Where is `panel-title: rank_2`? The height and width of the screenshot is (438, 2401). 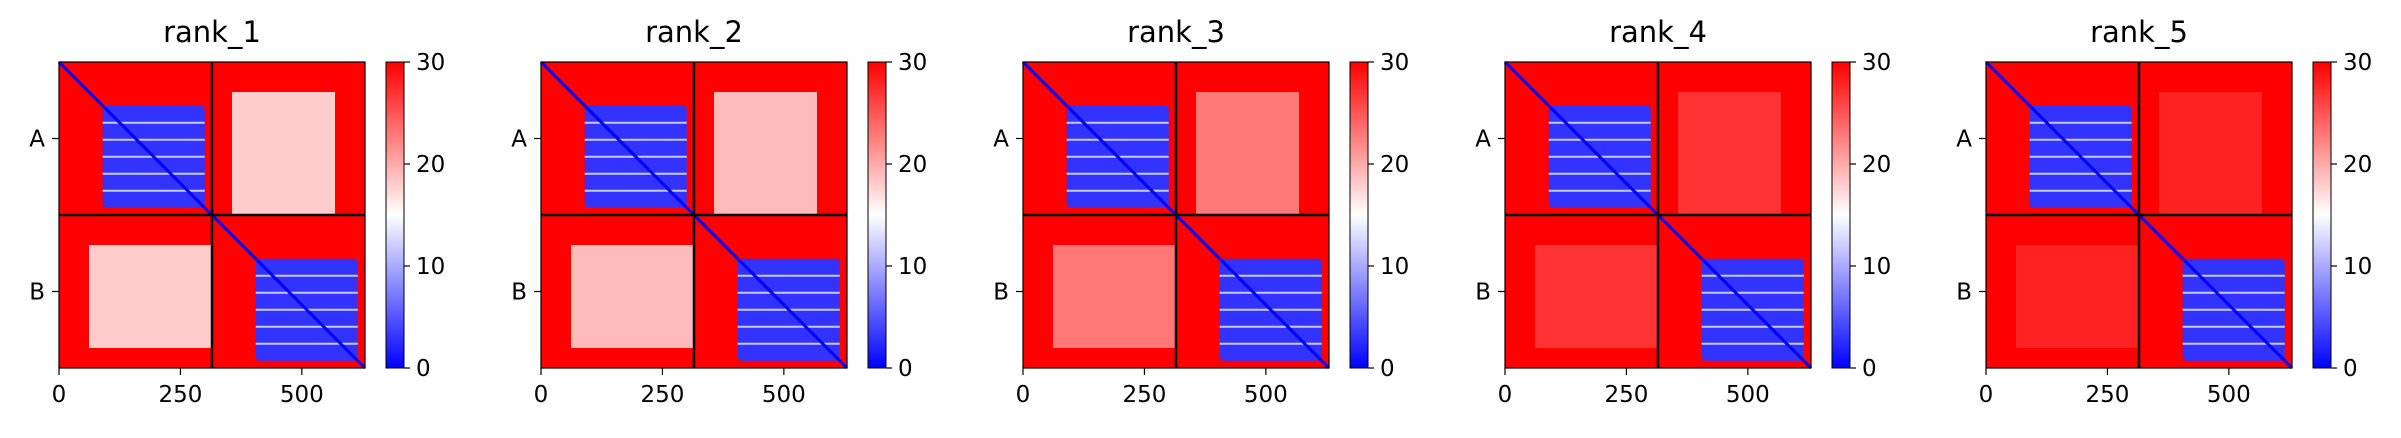
panel-title: rank_2 is located at coordinates (694, 32).